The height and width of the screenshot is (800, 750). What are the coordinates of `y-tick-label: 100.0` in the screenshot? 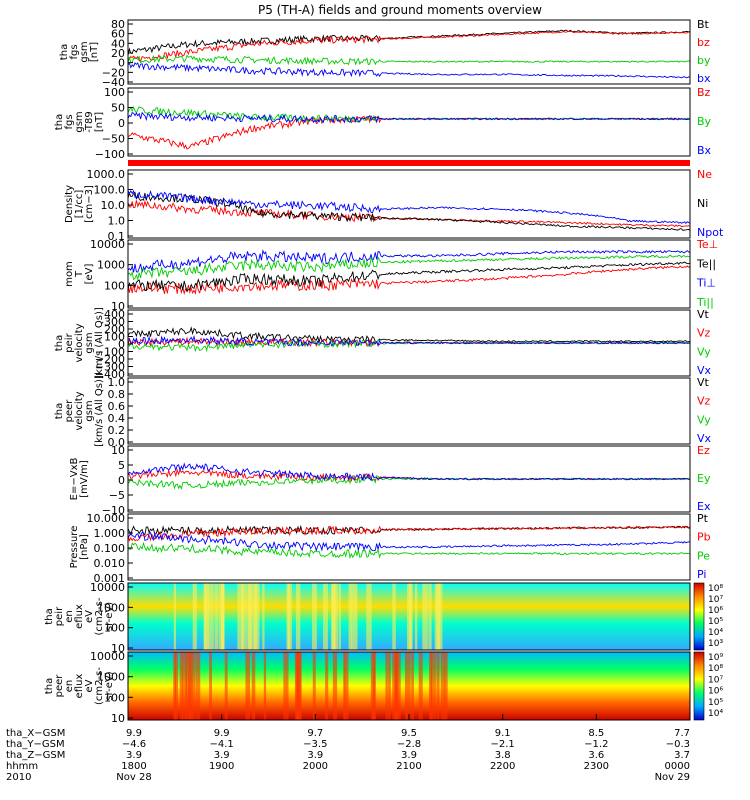 It's located at (110, 190).